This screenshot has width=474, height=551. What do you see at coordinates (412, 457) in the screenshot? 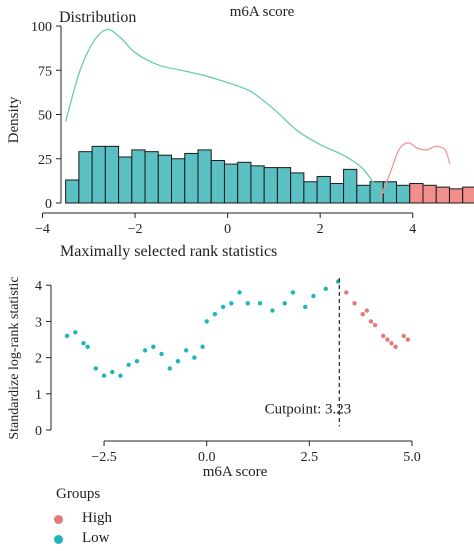
I see `rank-x-tick-label: 5.0` at bounding box center [412, 457].